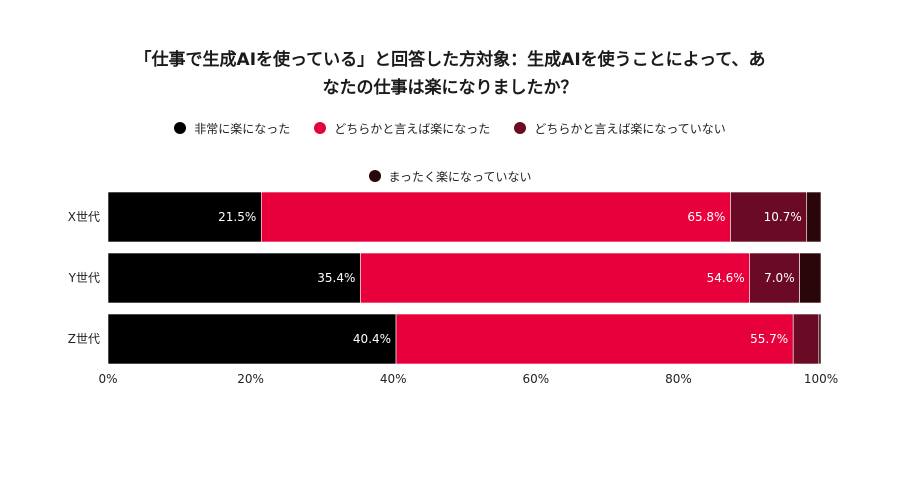  Describe the element at coordinates (630, 128) in the screenshot. I see `legend-label-somewhat-not-easier: どちらかと言えば楽になっていない` at that location.